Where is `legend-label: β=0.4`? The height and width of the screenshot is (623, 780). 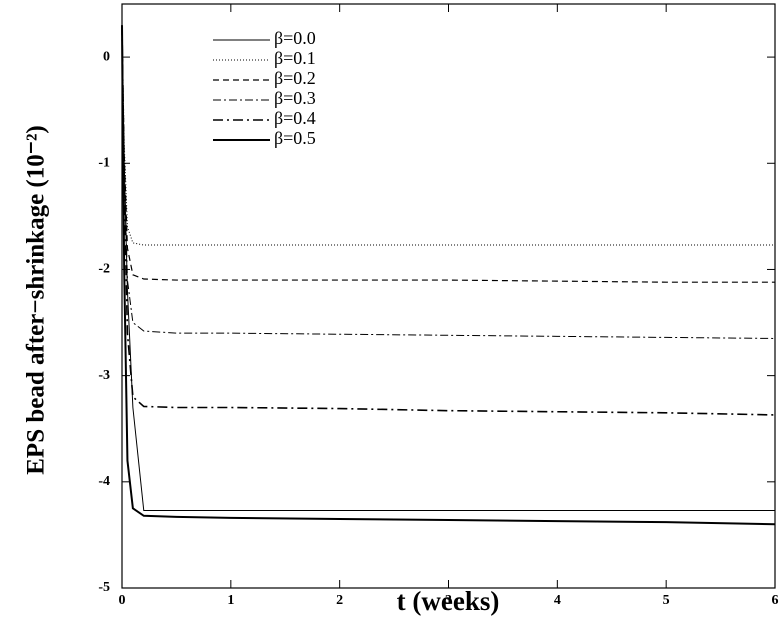 legend-label: β=0.4 is located at coordinates (295, 118).